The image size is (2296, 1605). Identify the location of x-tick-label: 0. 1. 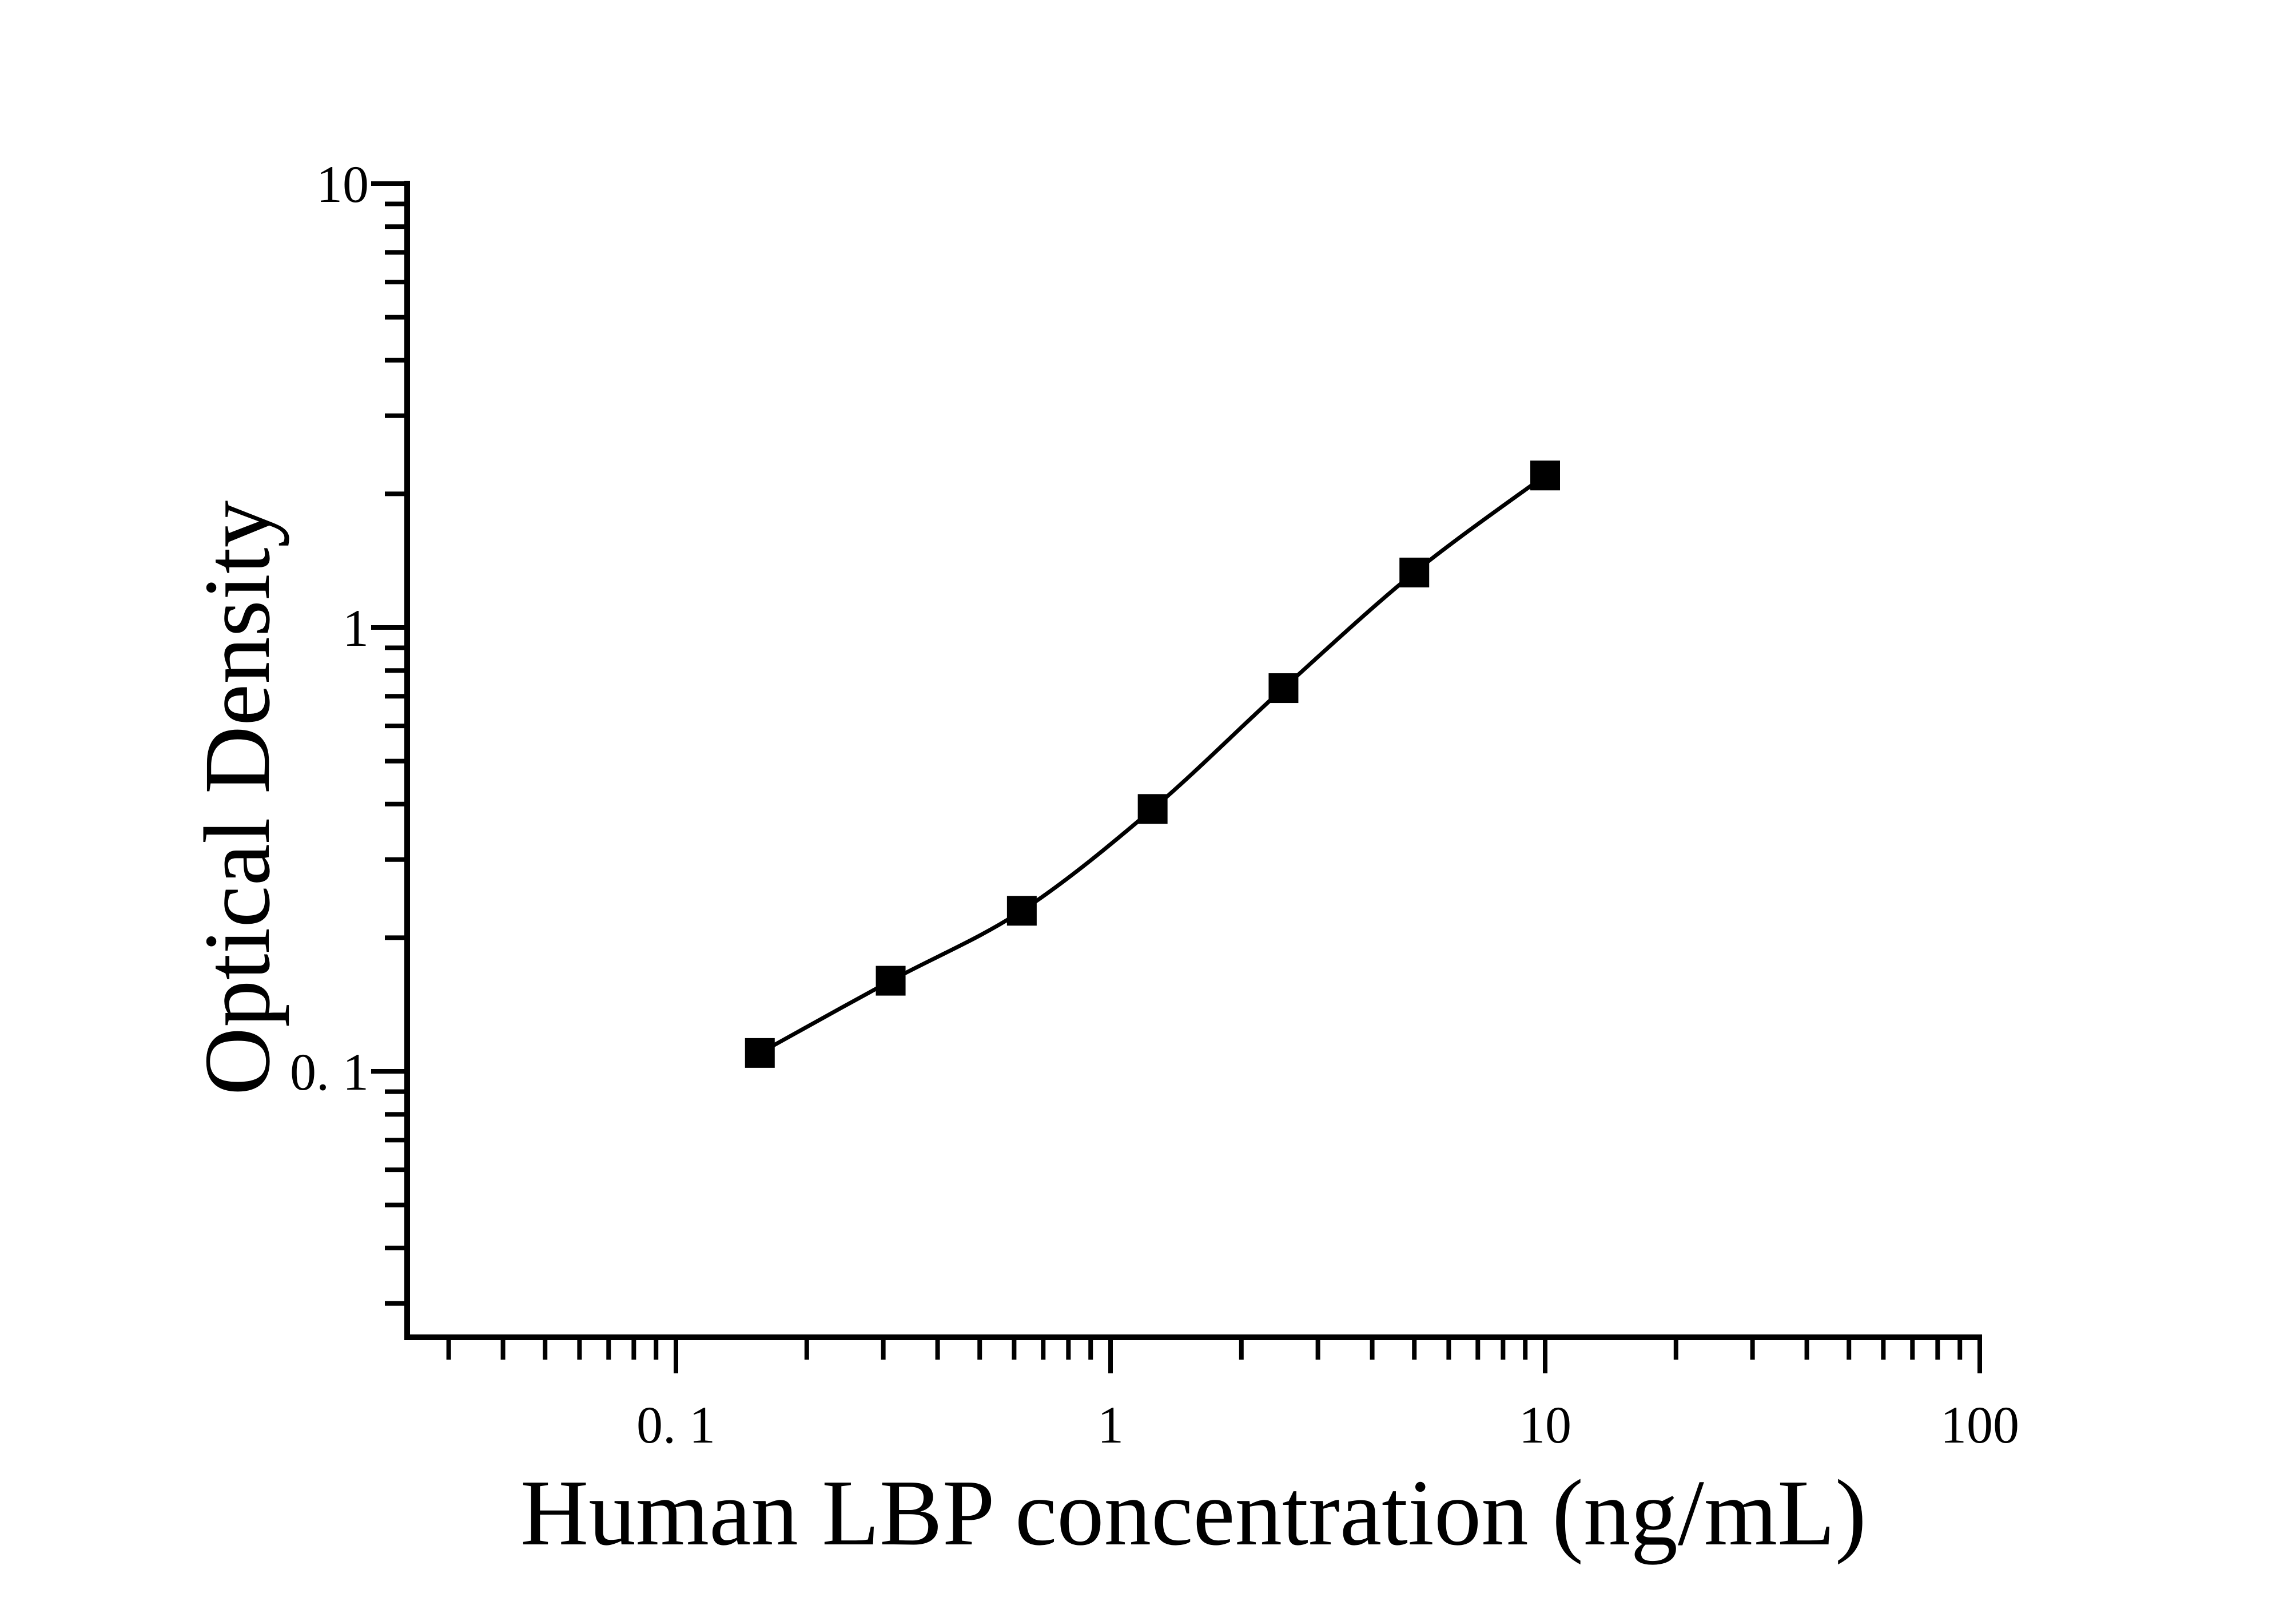
(675, 1425).